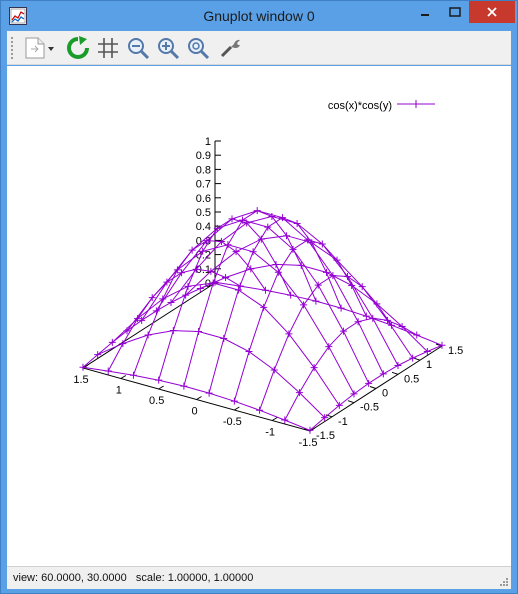 This screenshot has width=518, height=594. I want to click on minimize-button, so click(425, 12).